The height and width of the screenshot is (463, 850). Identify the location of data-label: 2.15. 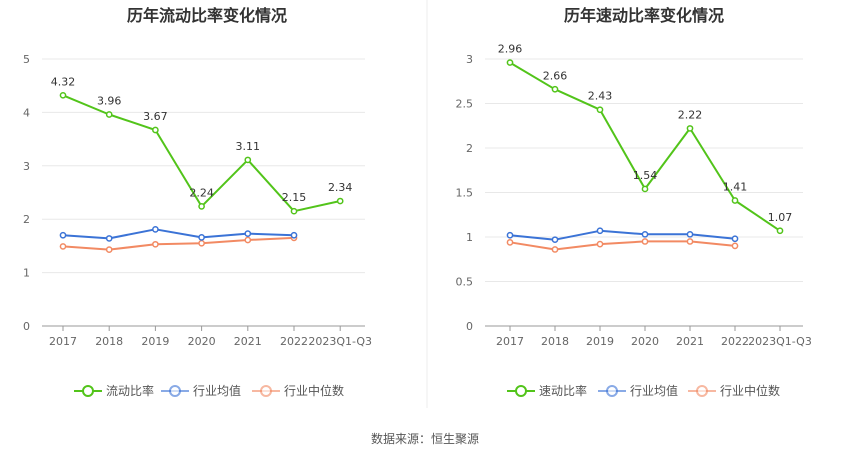
(294, 197).